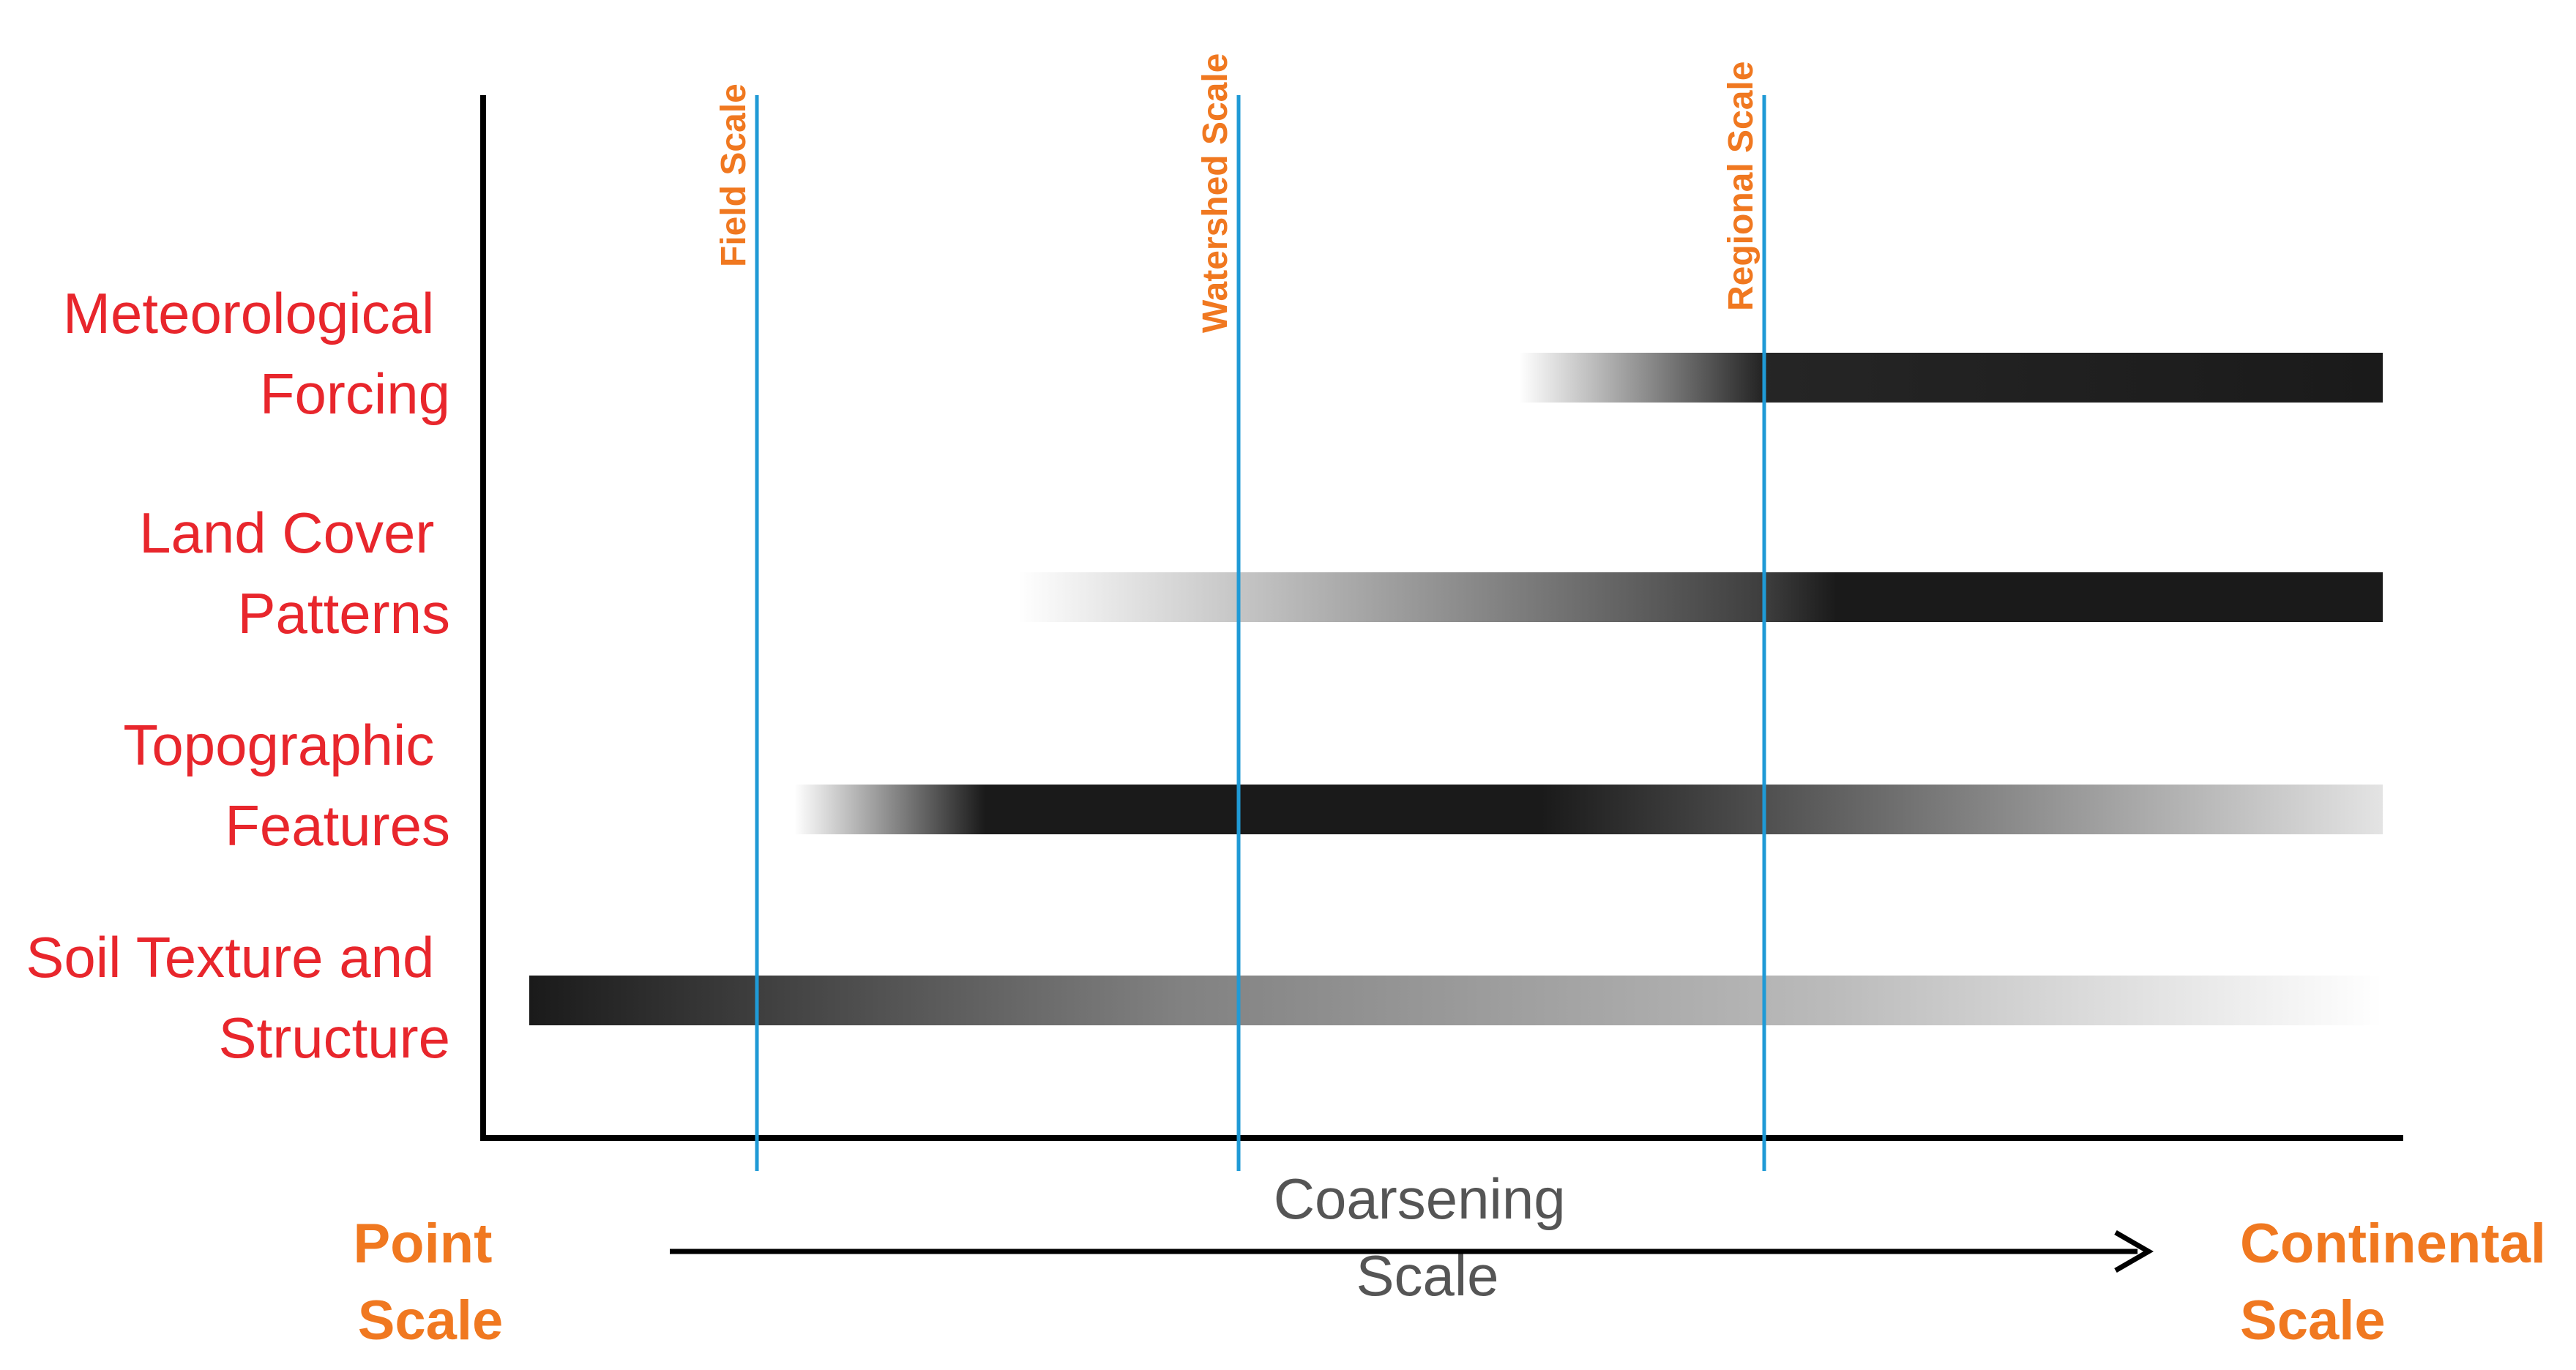 This screenshot has height=1370, width=2576. What do you see at coordinates (286, 785) in the screenshot?
I see `factor-label-topographic: Topographic Features` at bounding box center [286, 785].